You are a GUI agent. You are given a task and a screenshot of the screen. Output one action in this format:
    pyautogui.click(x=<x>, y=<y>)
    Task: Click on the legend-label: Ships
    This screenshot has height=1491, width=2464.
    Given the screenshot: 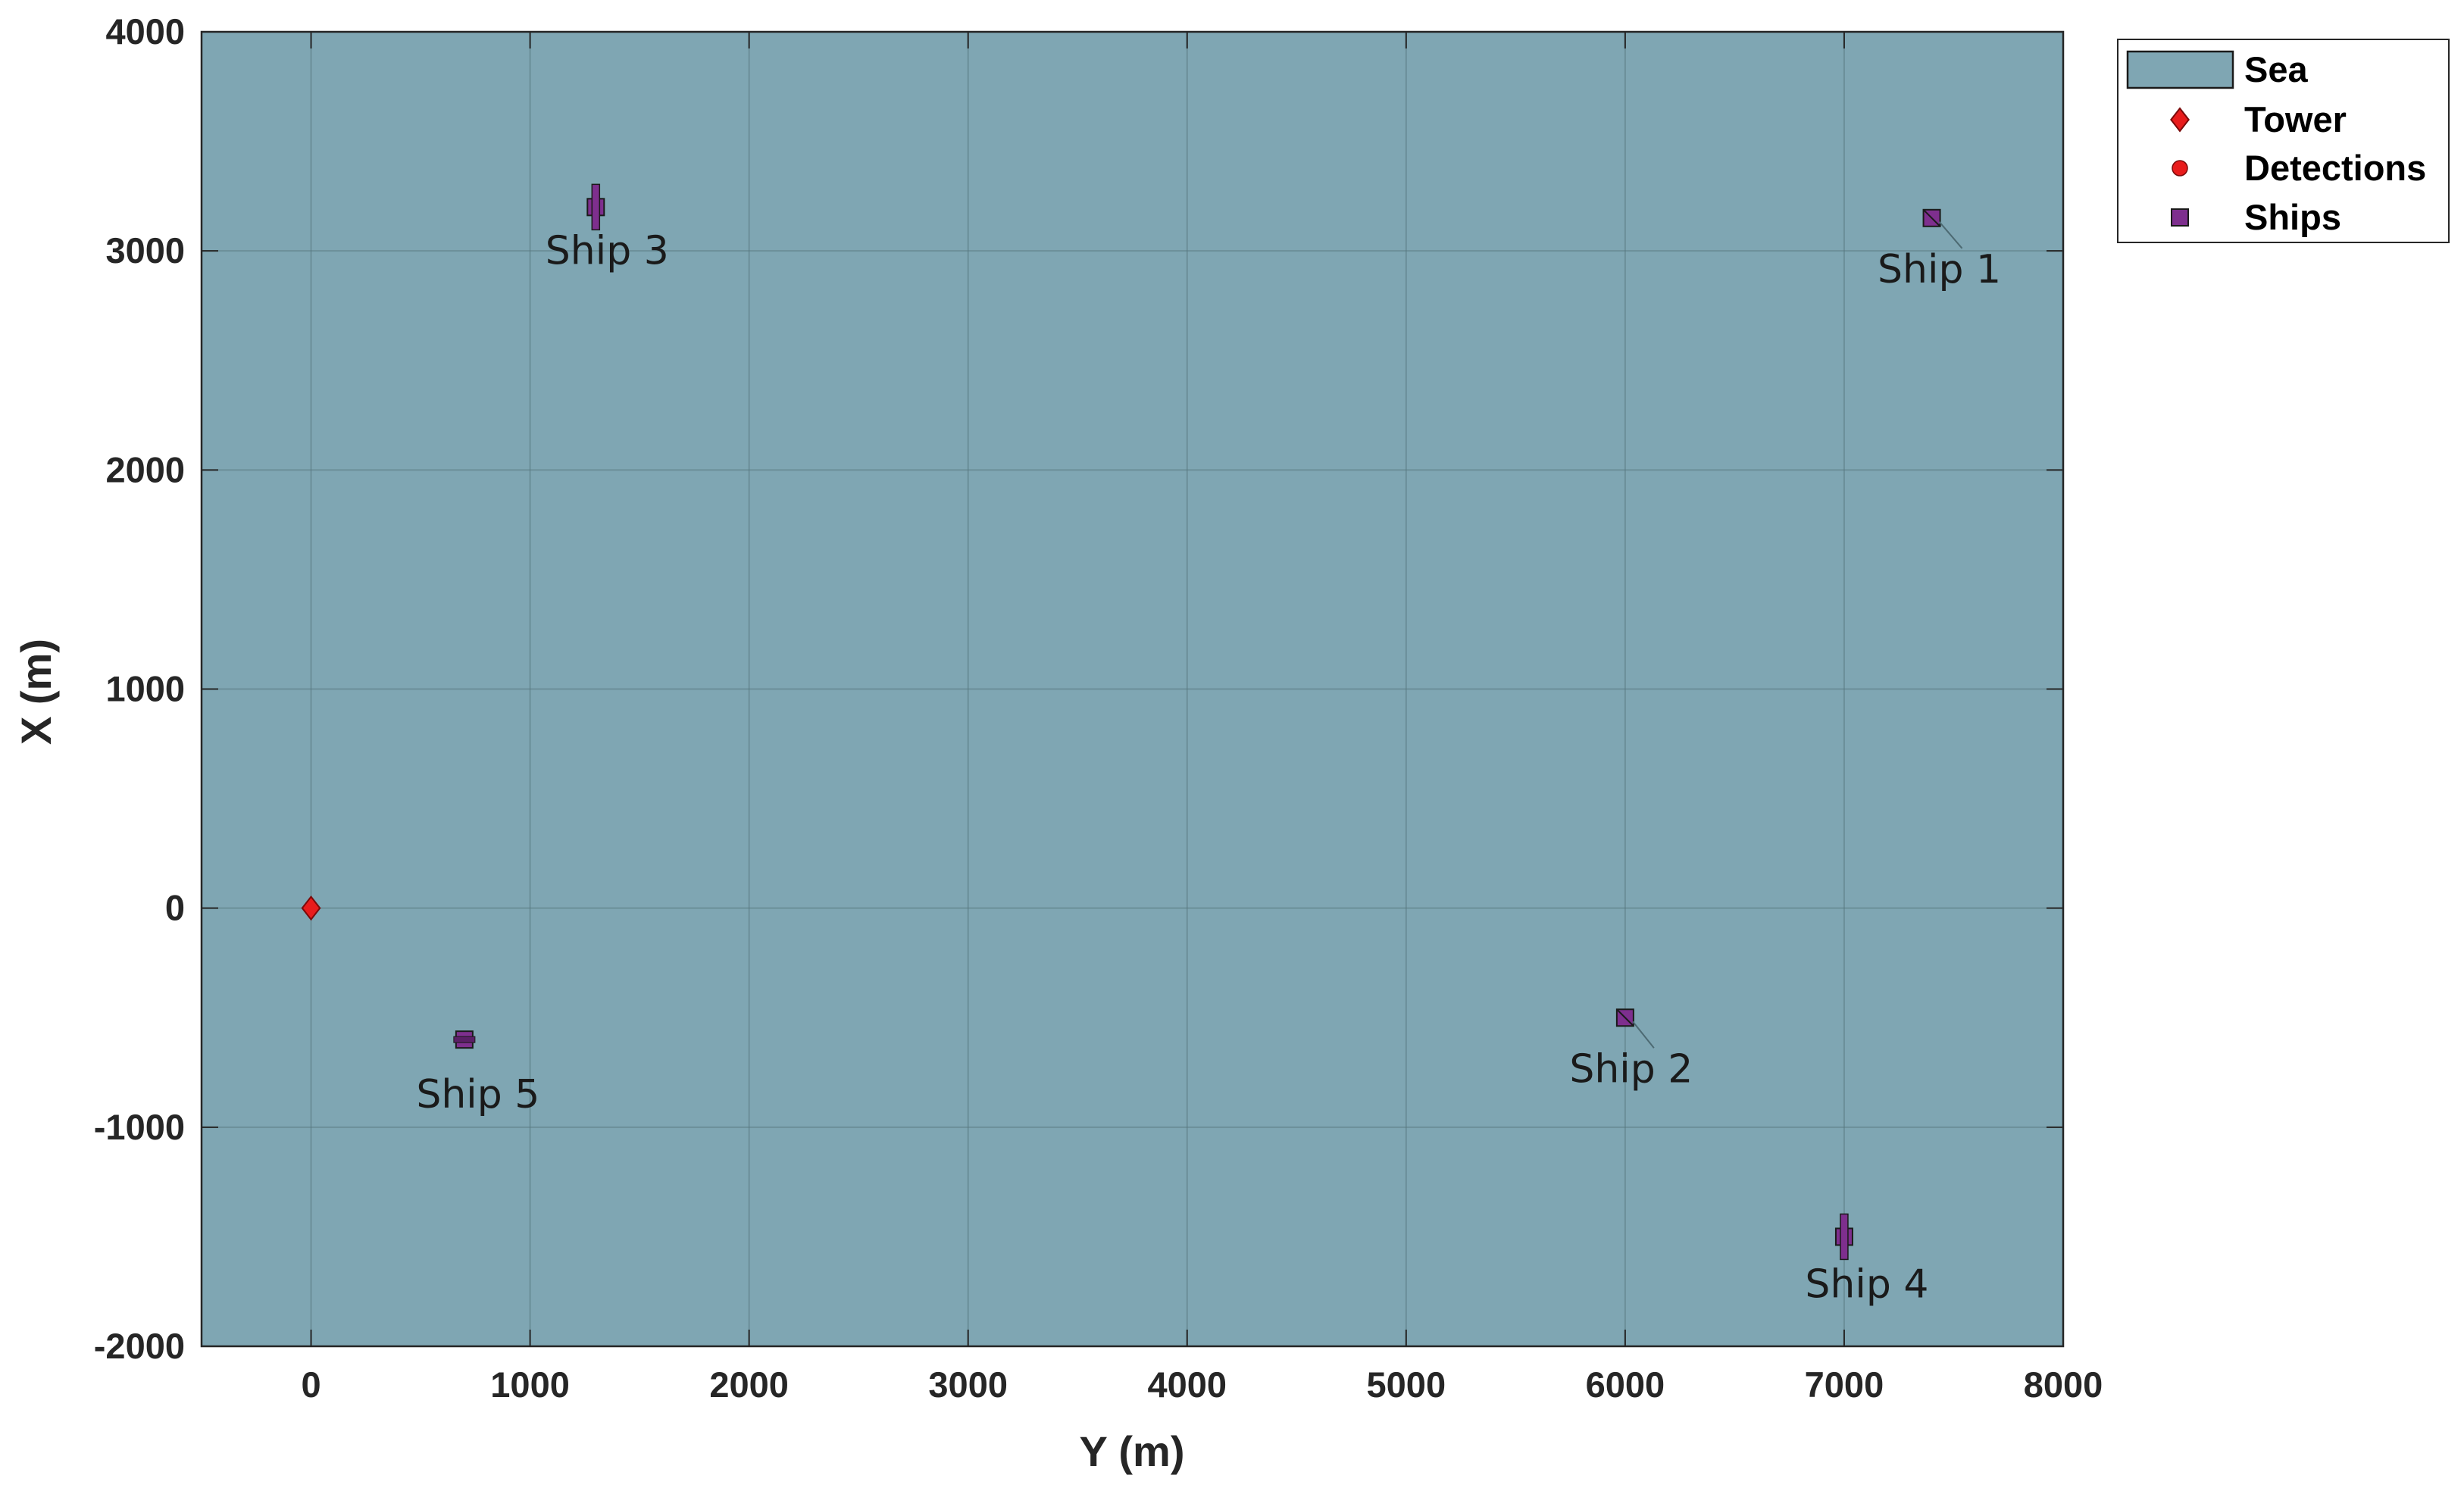 What is the action you would take?
    pyautogui.click(x=2292, y=217)
    